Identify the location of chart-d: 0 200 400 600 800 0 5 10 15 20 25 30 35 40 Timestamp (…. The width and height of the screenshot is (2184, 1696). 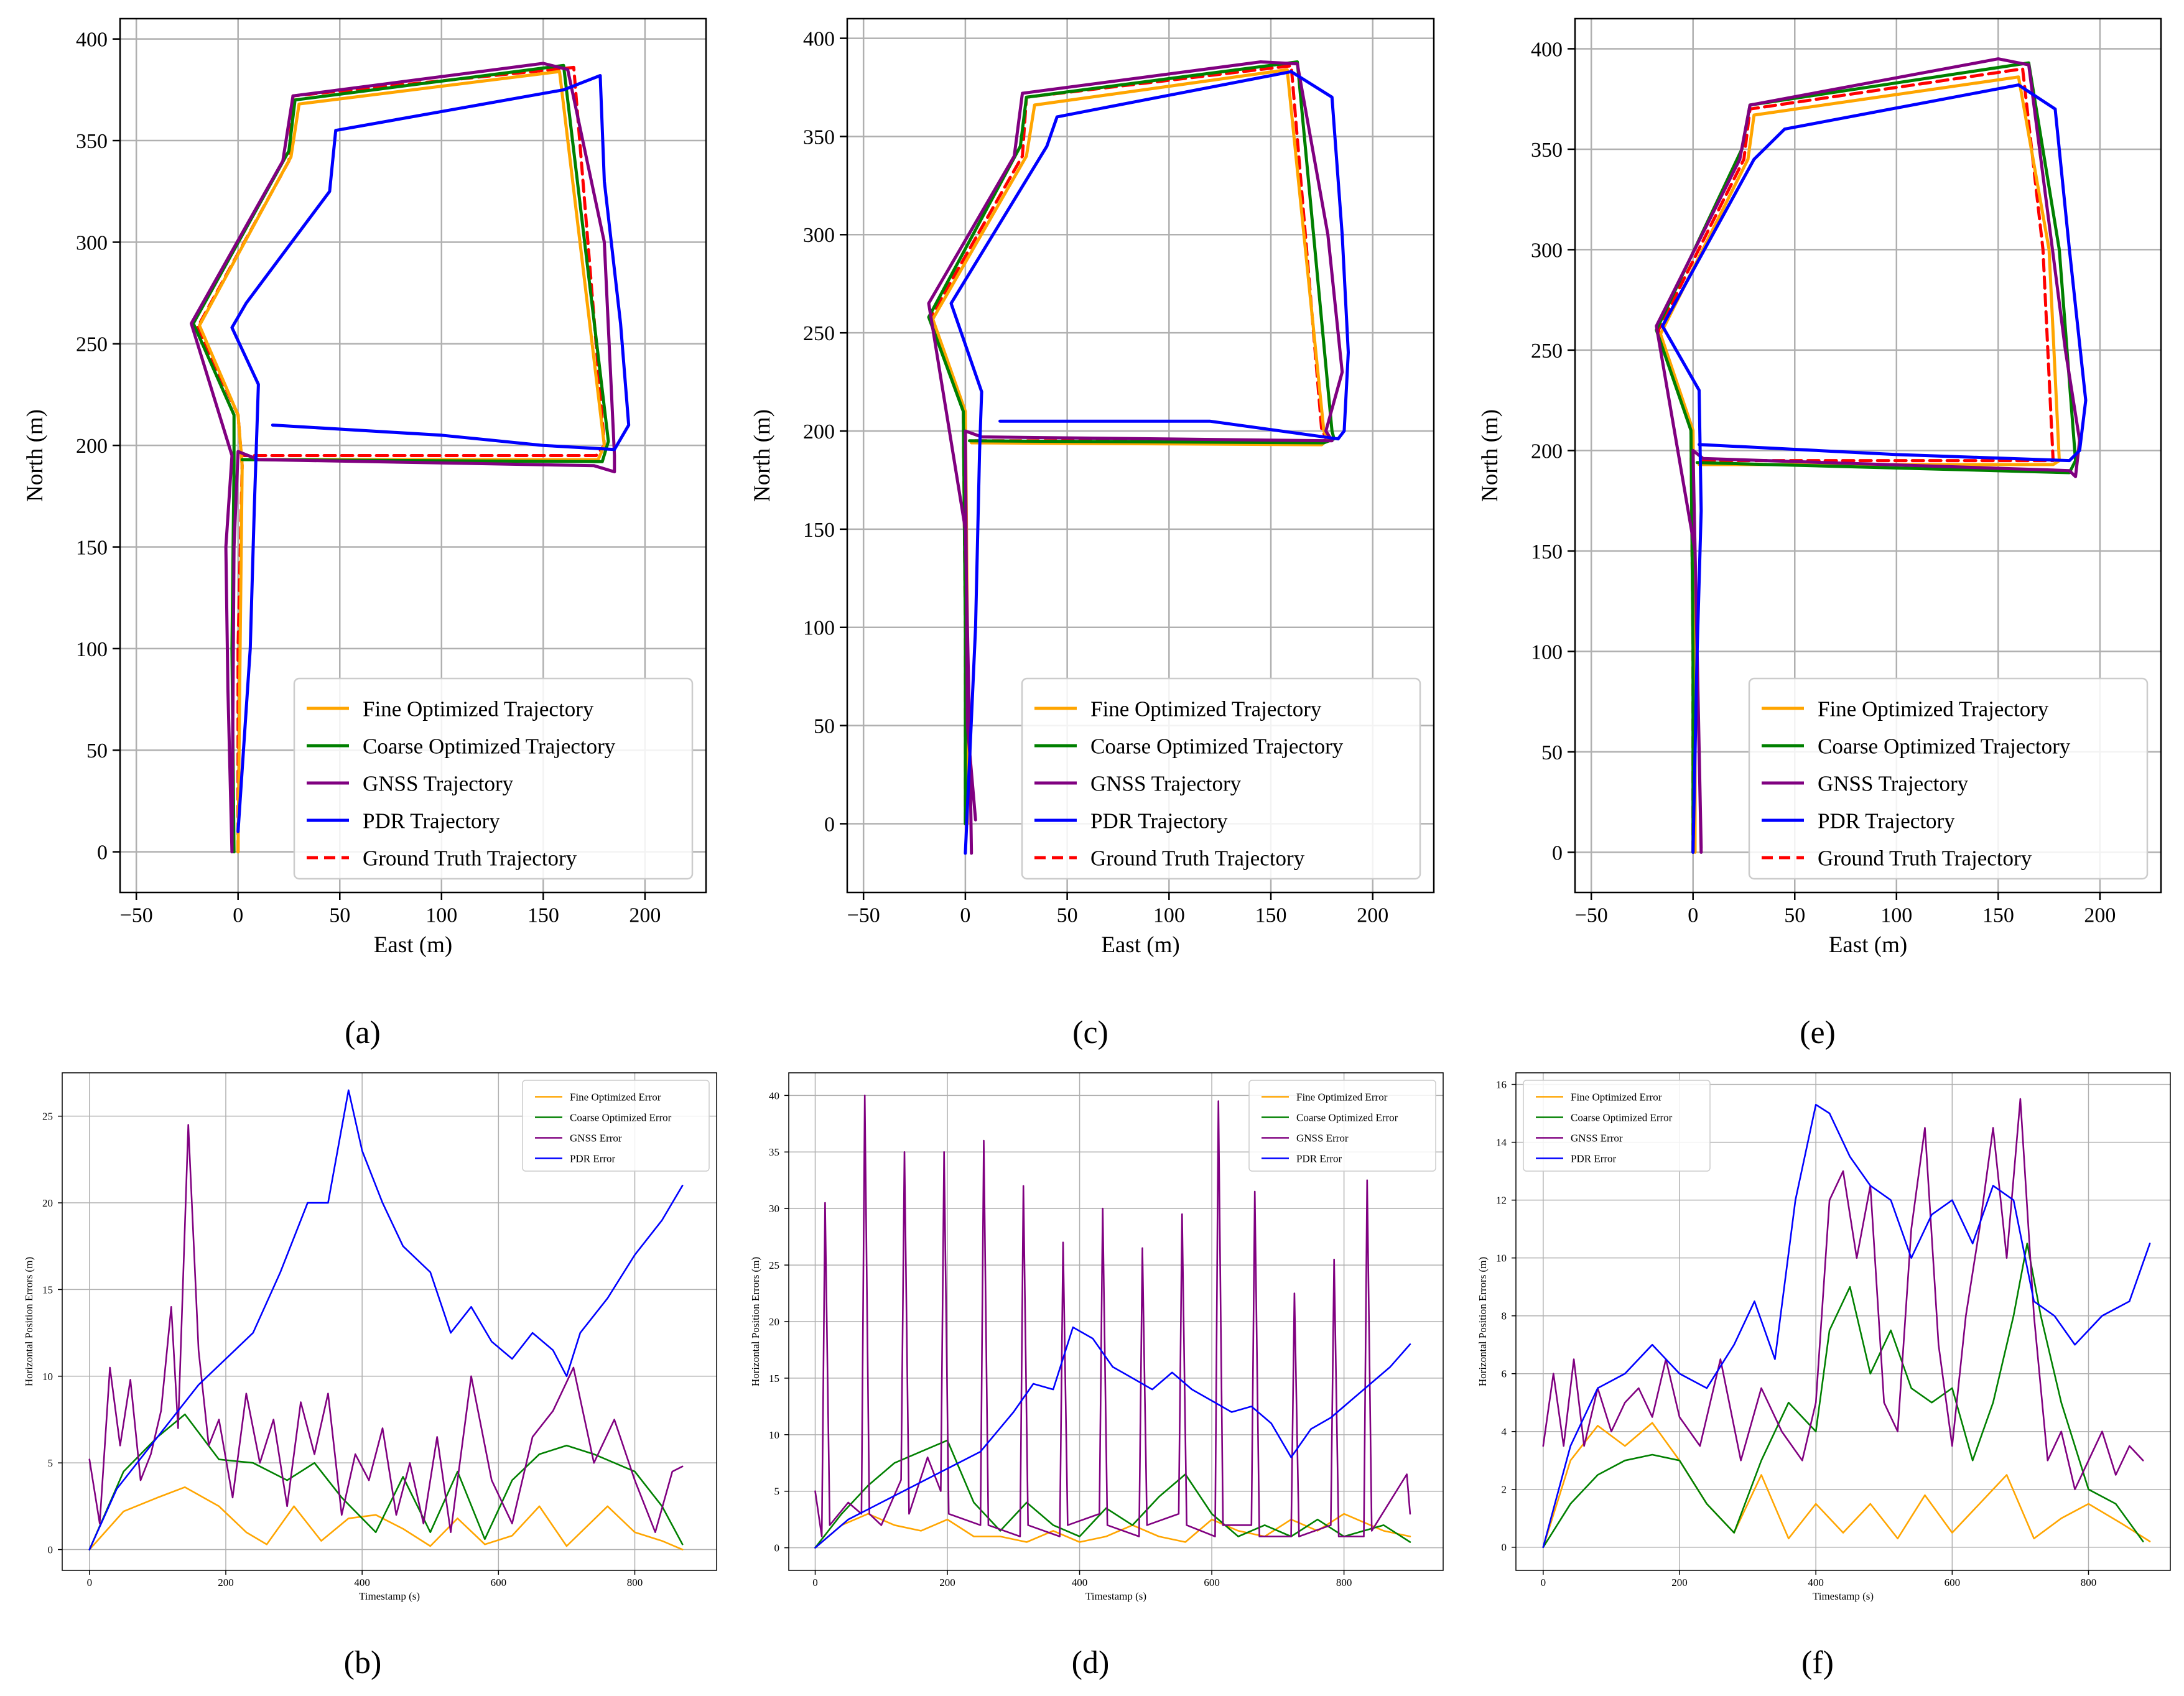
(1097, 1337).